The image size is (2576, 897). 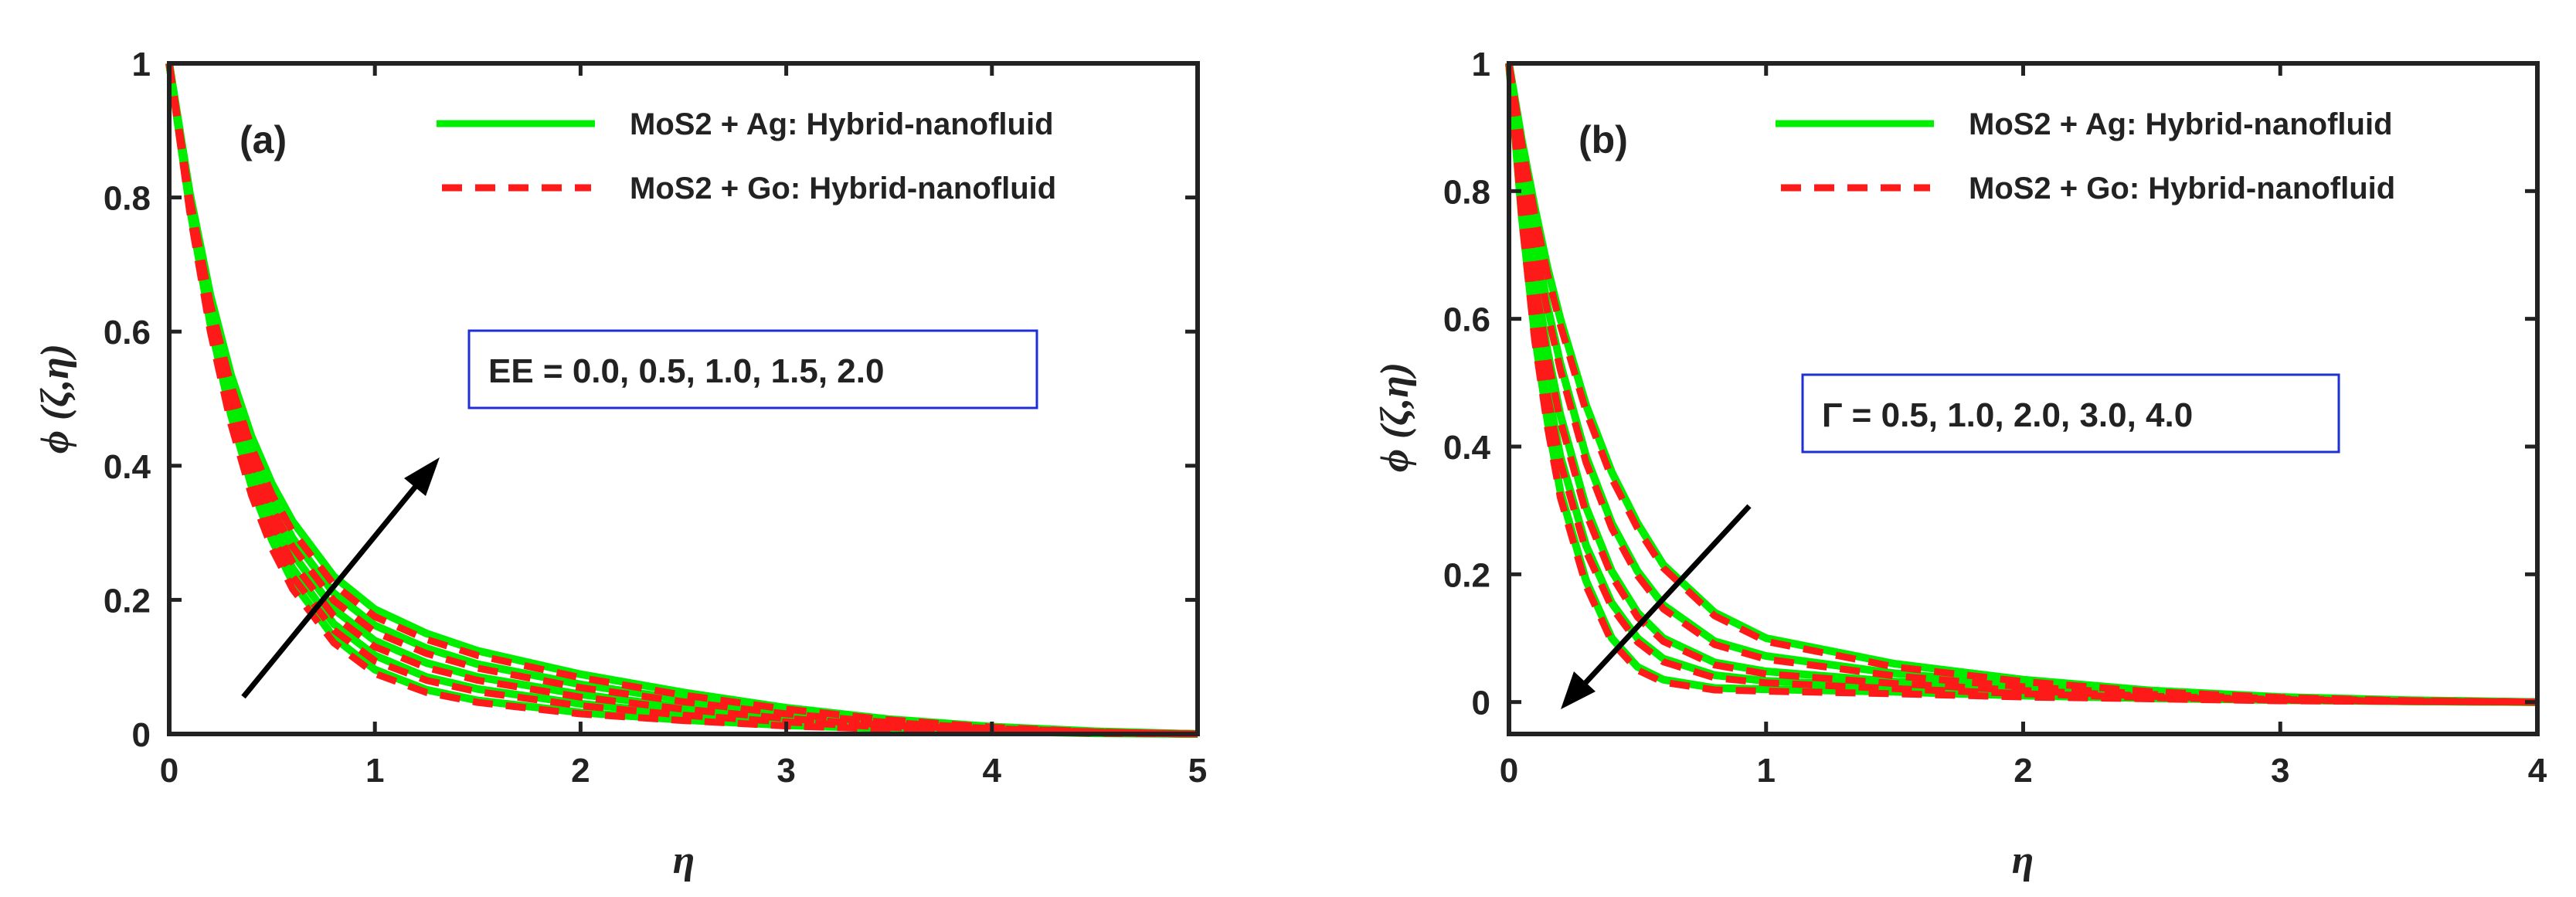 I want to click on panel-b-y-axis-label: ϕ (ζ,η), so click(x=1395, y=417).